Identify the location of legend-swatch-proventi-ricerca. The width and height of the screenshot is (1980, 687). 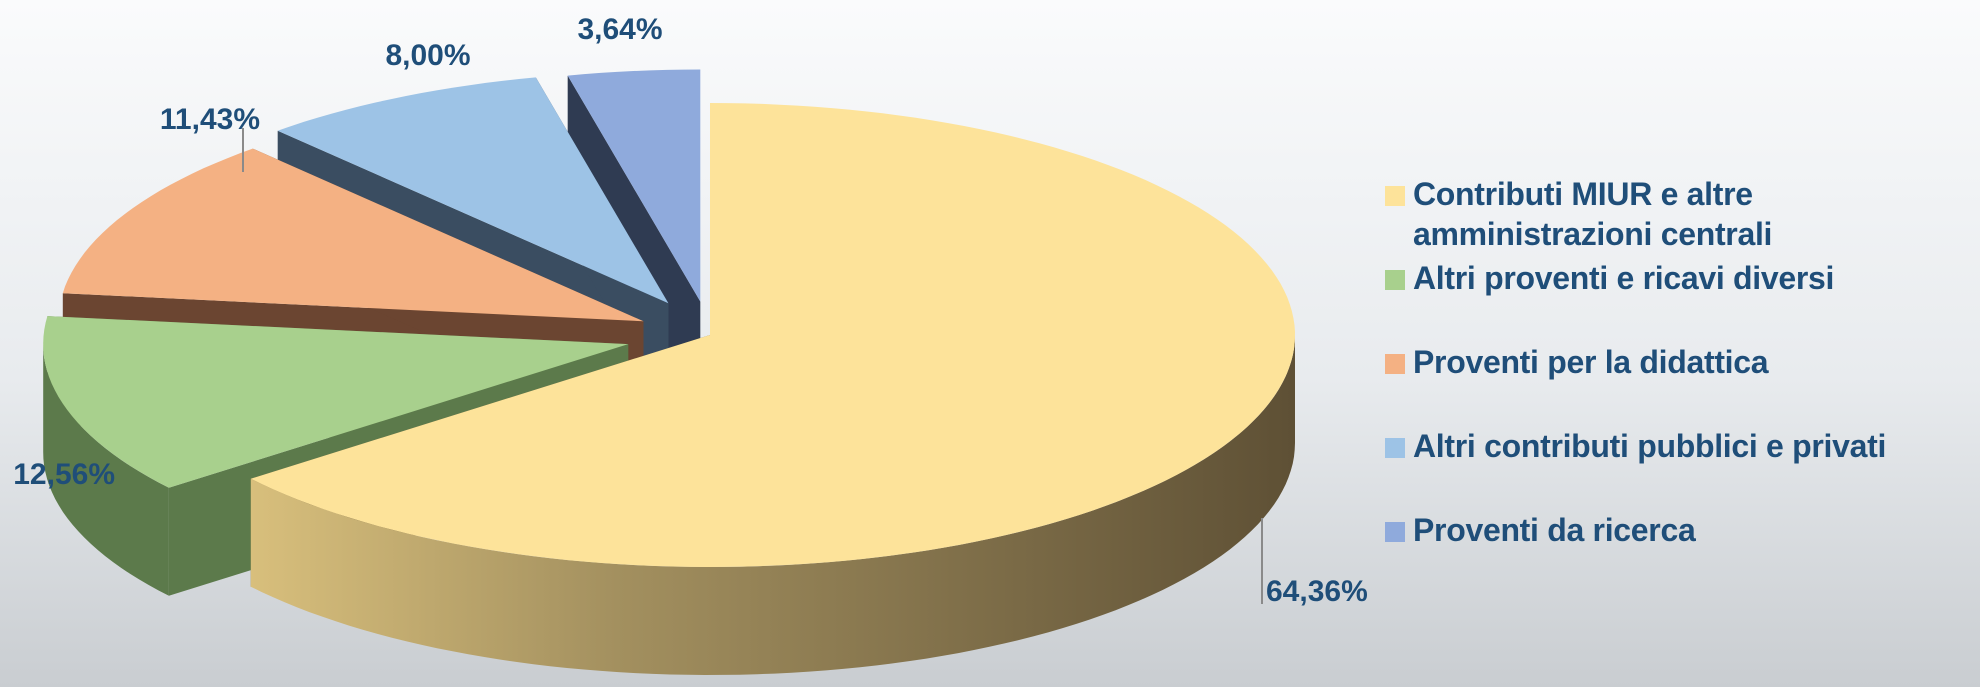
(1395, 532).